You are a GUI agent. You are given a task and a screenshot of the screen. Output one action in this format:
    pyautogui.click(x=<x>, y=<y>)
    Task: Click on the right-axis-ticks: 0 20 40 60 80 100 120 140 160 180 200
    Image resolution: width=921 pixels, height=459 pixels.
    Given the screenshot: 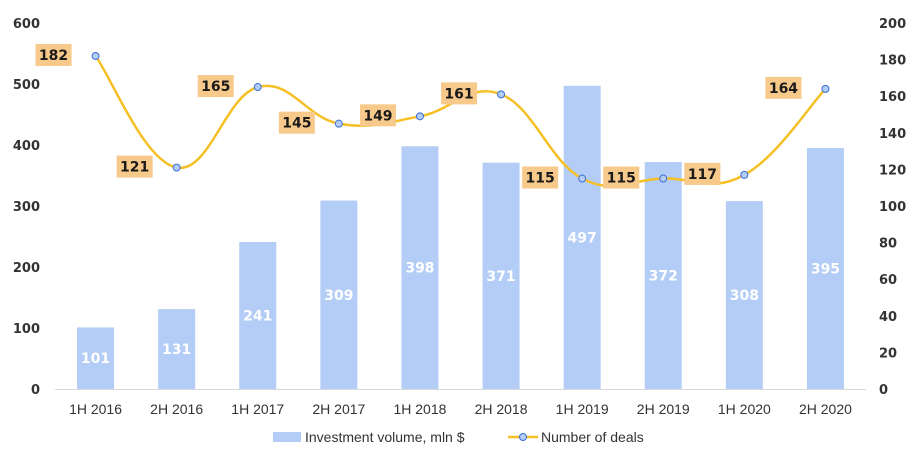 What is the action you would take?
    pyautogui.click(x=892, y=207)
    